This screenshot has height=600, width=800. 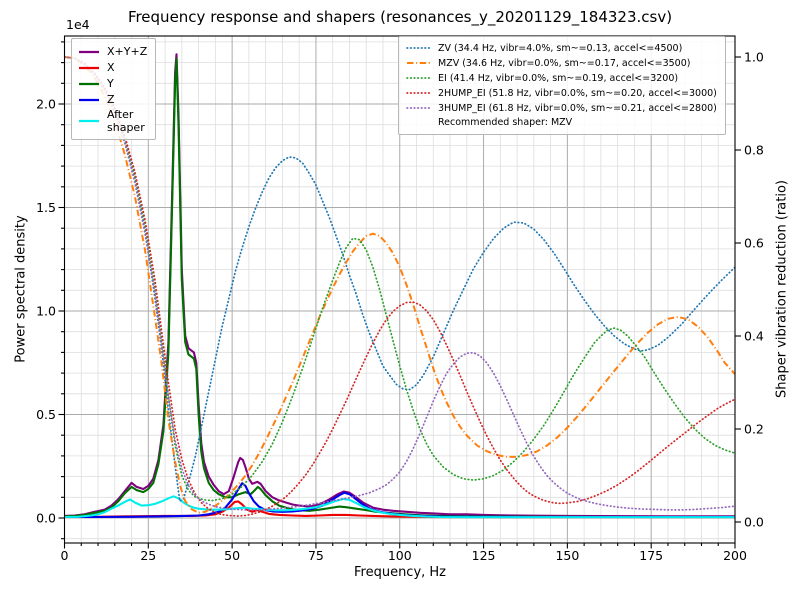 I want to click on x-tick-label: 175, so click(x=651, y=555).